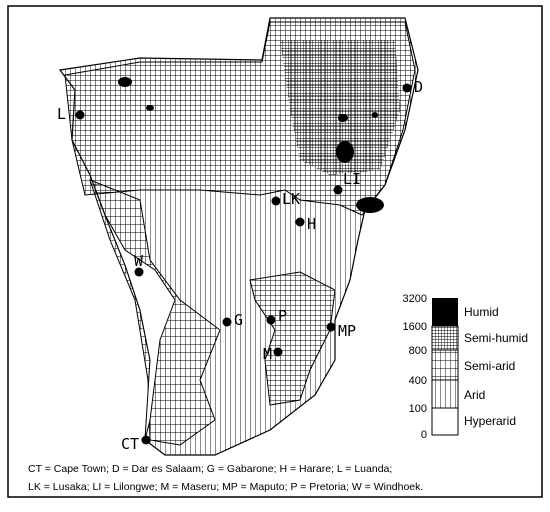 This screenshot has width=550, height=512. What do you see at coordinates (282, 316) in the screenshot?
I see `city-label: P` at bounding box center [282, 316].